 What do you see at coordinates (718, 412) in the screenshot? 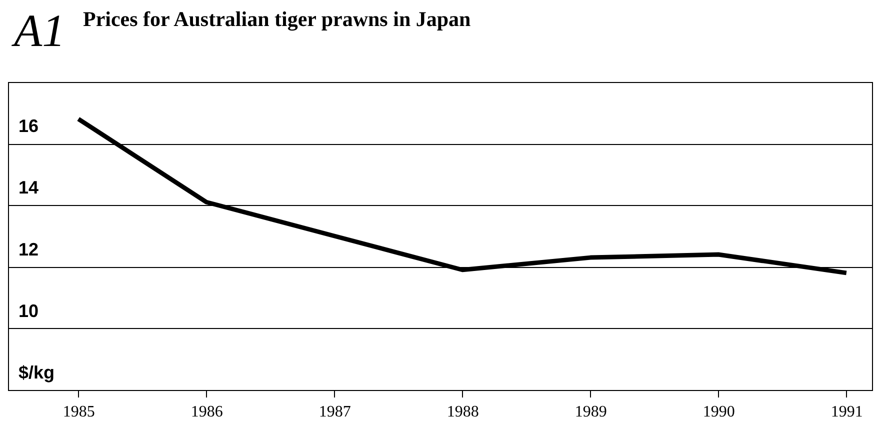
I see `x-tick-label: 1990` at bounding box center [718, 412].